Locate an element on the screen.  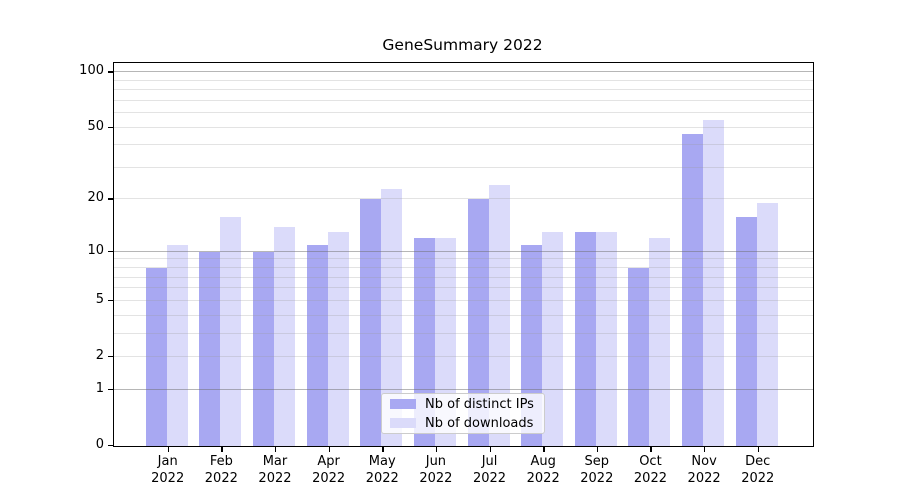
x-tick-label-may: May 2022 is located at coordinates (382, 470).